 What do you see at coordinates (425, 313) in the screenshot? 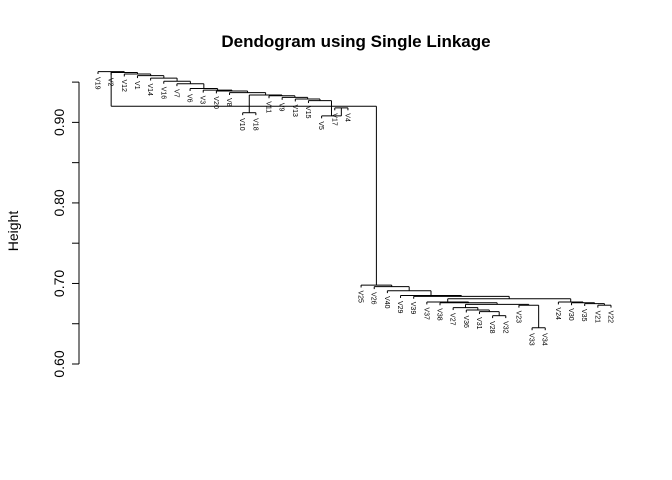
I see `leaf-label-v37: V37` at bounding box center [425, 313].